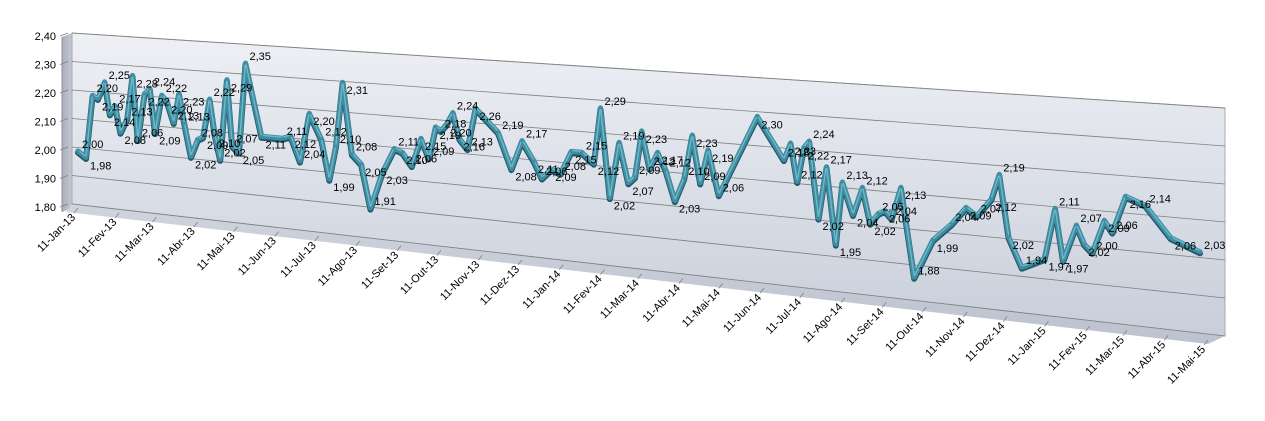 The image size is (1265, 421). What do you see at coordinates (45, 123) in the screenshot?
I see `y-tick-label: 2,10` at bounding box center [45, 123].